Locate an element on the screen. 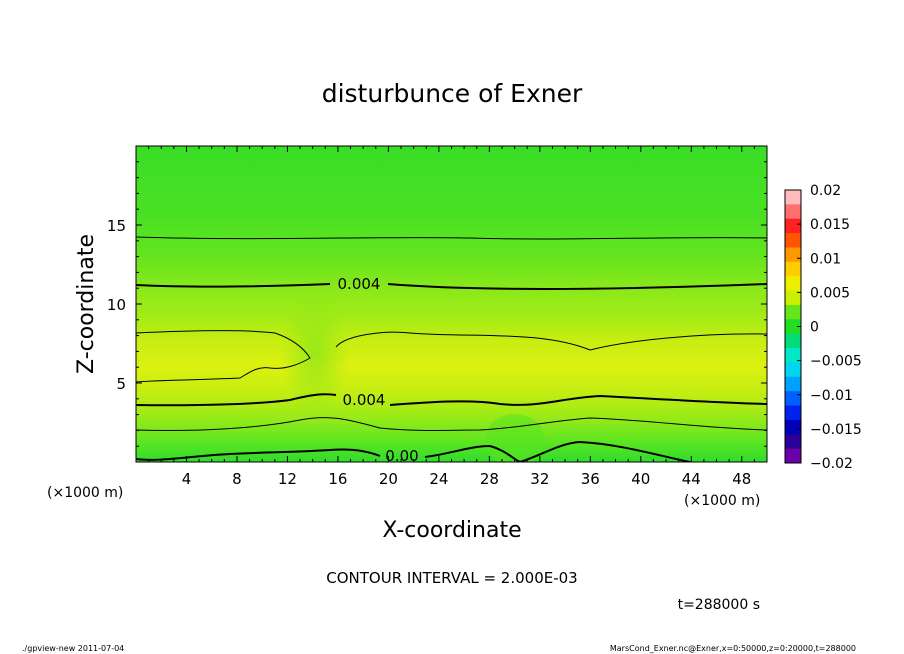 This screenshot has height=654, width=904. x-unit-label: (×1000 m) is located at coordinates (85, 493).